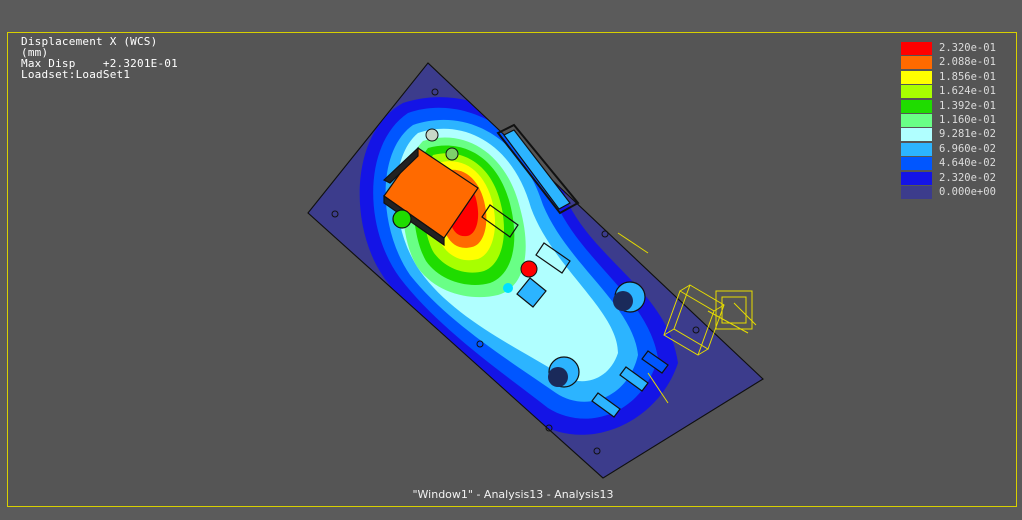 The height and width of the screenshot is (520, 1022). What do you see at coordinates (76, 74) in the screenshot?
I see `loadset-label: Loadset:LoadSet1` at bounding box center [76, 74].